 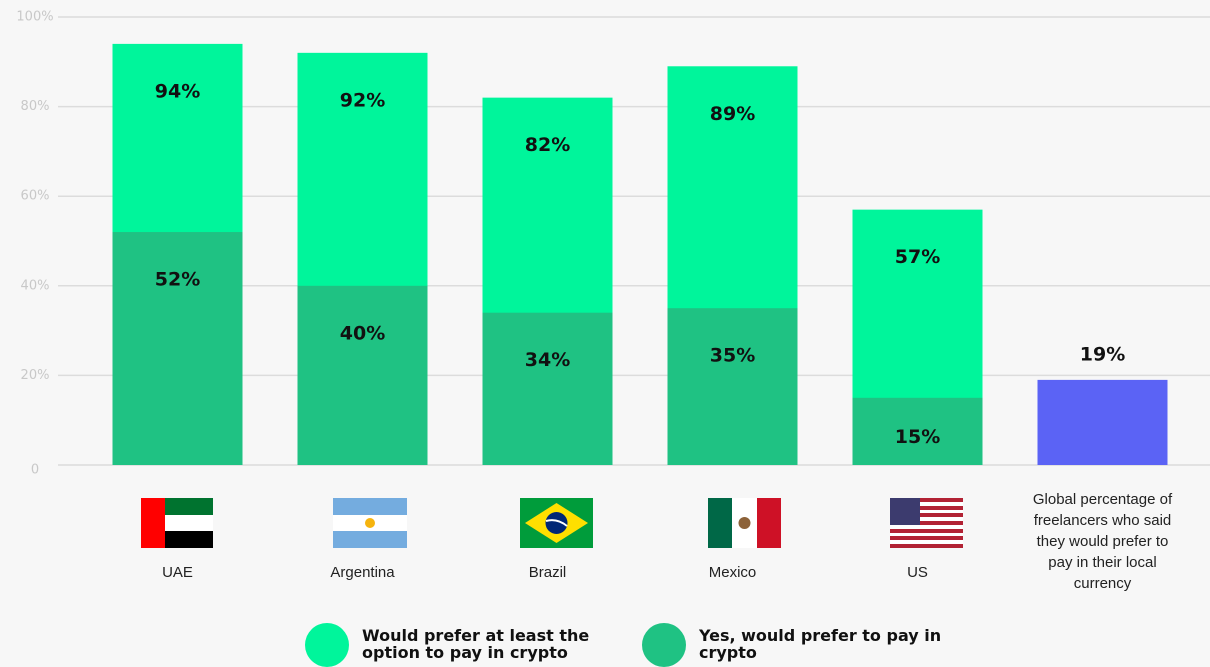 I want to click on x-tick-label: US, so click(x=917, y=572).